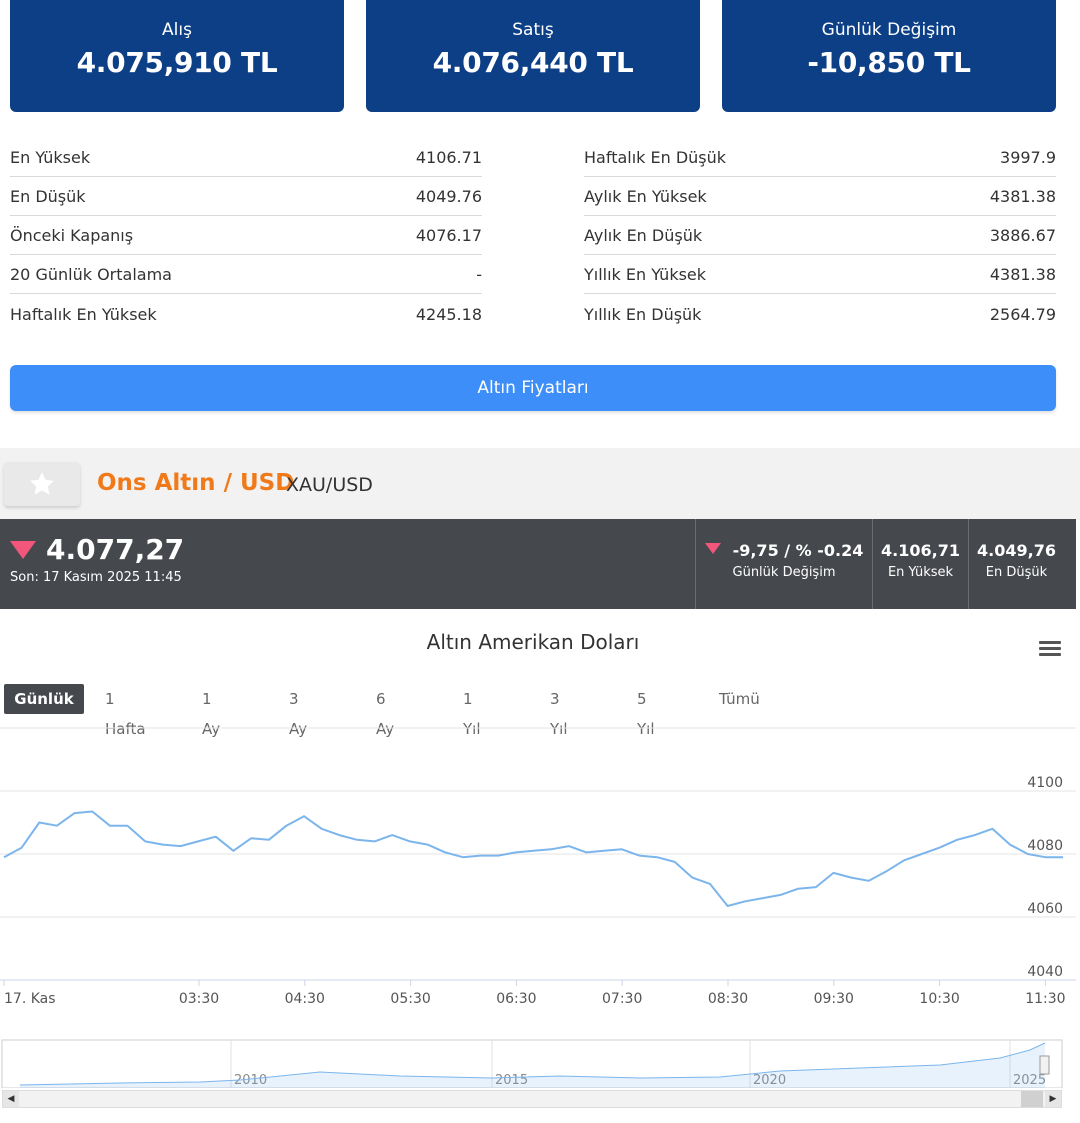 This screenshot has width=1080, height=1123. What do you see at coordinates (532, 1099) in the screenshot?
I see `chart-scrollbar: ◀ ▶` at bounding box center [532, 1099].